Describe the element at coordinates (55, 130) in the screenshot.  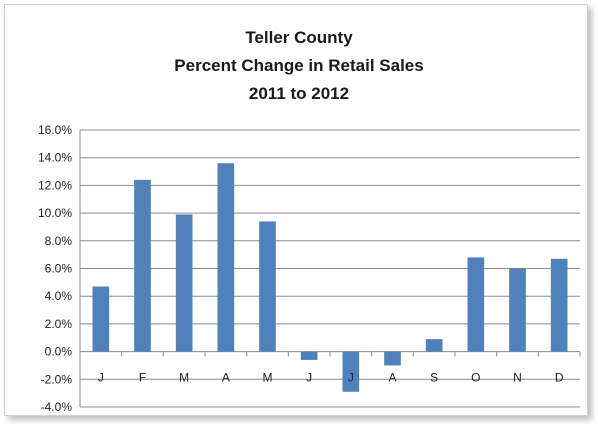
I see `y-tick-label: 16.0%` at that location.